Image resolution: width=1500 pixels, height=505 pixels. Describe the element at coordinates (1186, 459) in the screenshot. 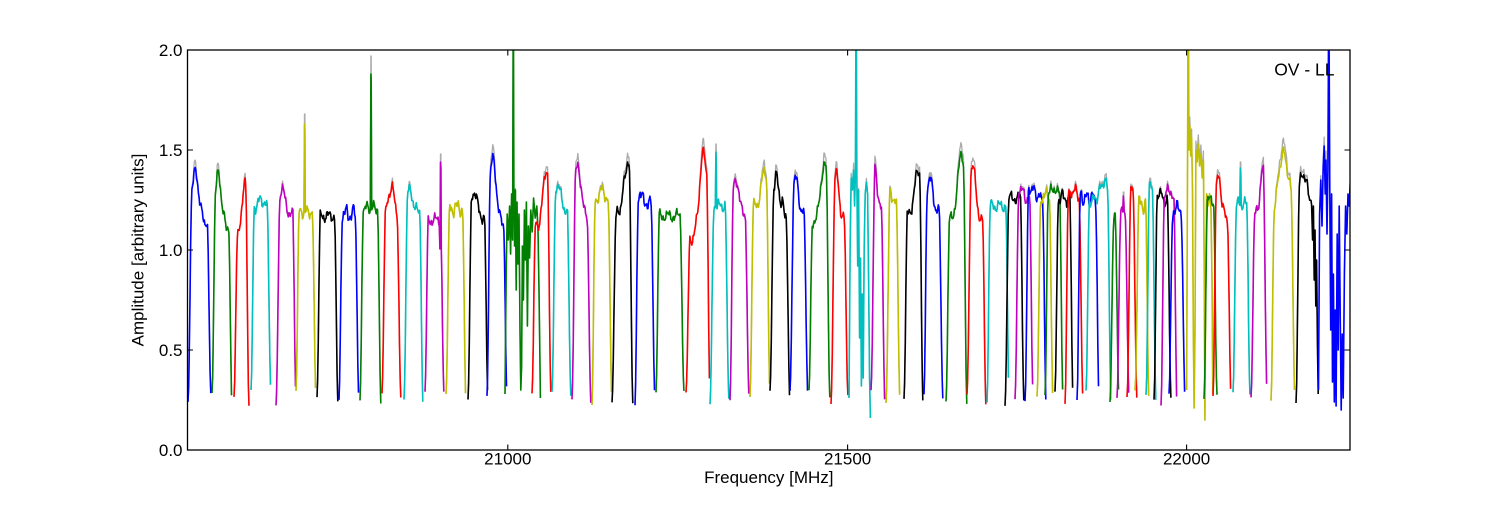

I see `svg-text: 22000` at that location.